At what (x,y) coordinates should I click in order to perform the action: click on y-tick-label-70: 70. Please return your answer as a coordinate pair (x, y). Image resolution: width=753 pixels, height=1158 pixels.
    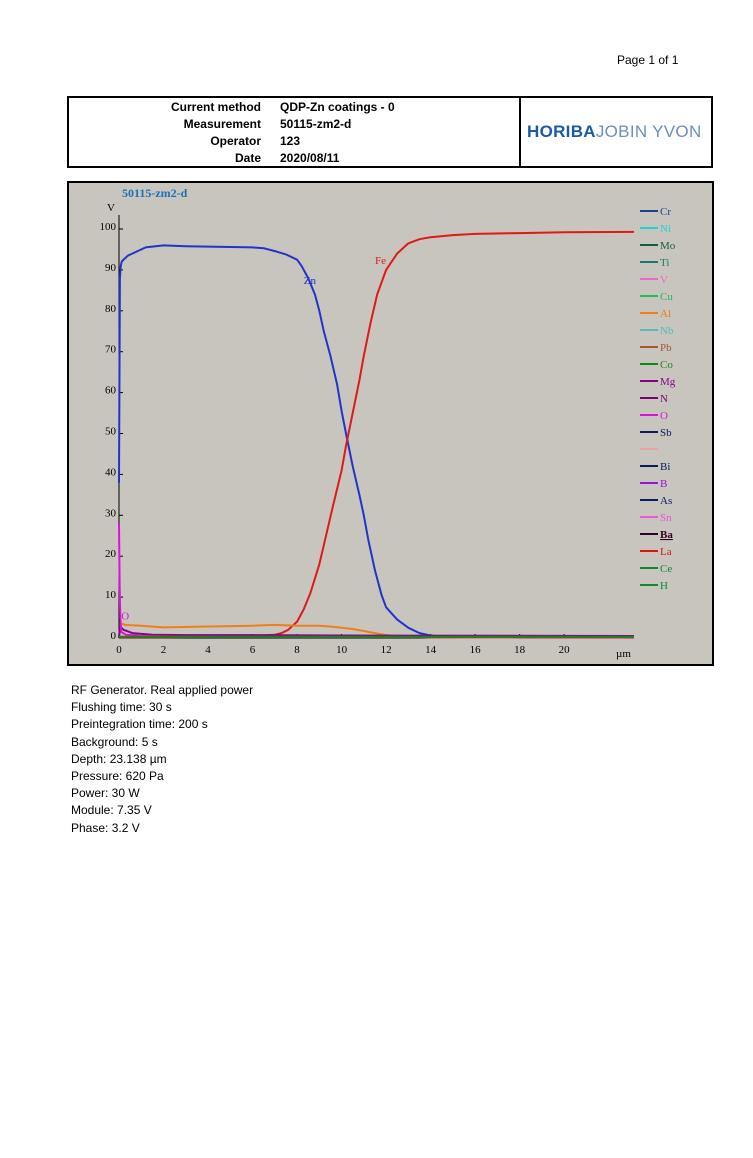
    Looking at the image, I should click on (111, 350).